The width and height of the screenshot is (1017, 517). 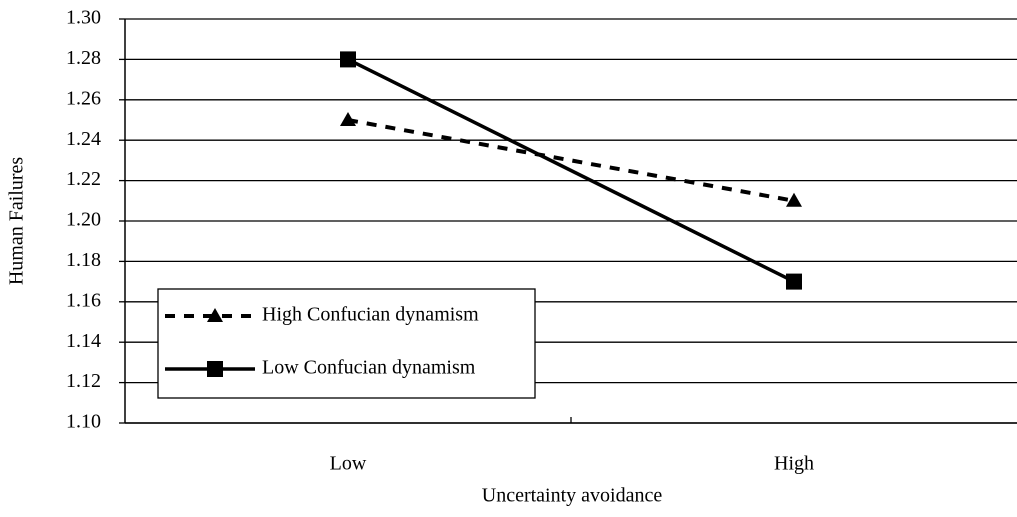 I want to click on y-axis-label: Human Failures, so click(x=17, y=221).